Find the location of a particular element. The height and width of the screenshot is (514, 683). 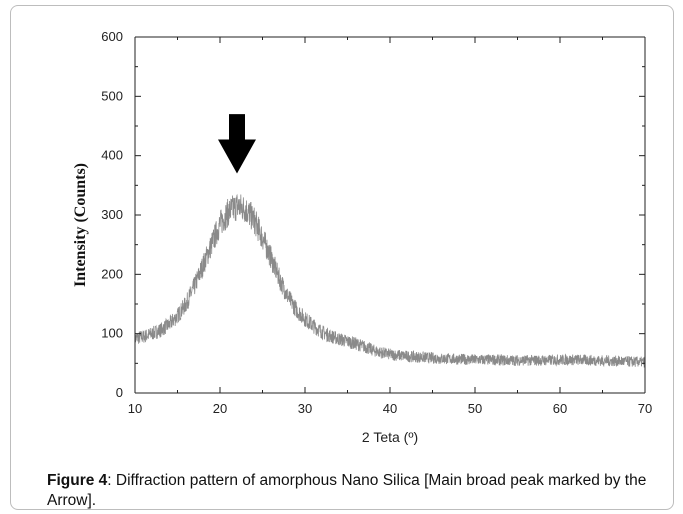

y-tick-label: 200 is located at coordinates (112, 273).